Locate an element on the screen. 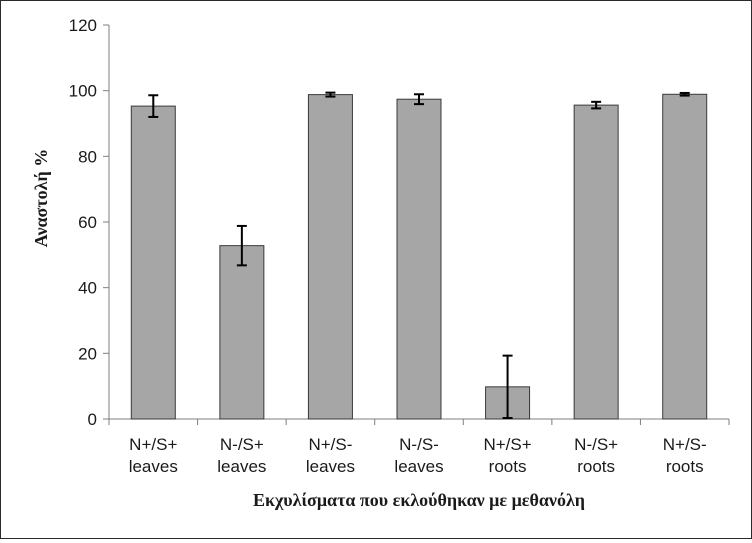  x-axis-label: Εκχυλίσματα που εκλούθηκαν με μεθανόλη is located at coordinates (419, 500).